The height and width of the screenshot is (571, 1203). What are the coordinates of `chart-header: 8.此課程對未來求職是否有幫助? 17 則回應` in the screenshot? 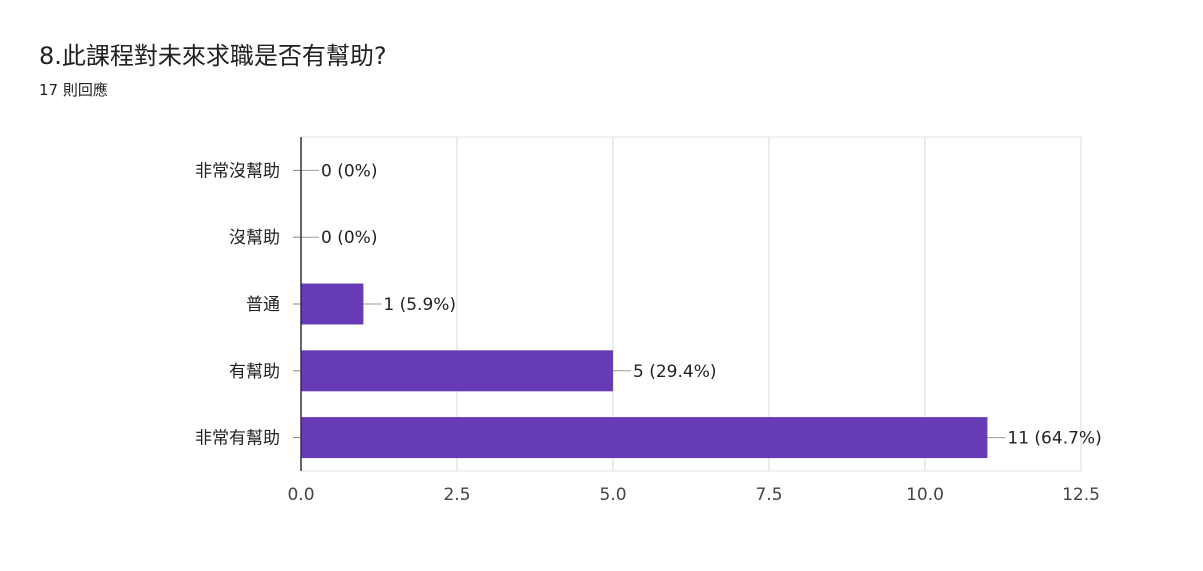 It's located at (213, 70).